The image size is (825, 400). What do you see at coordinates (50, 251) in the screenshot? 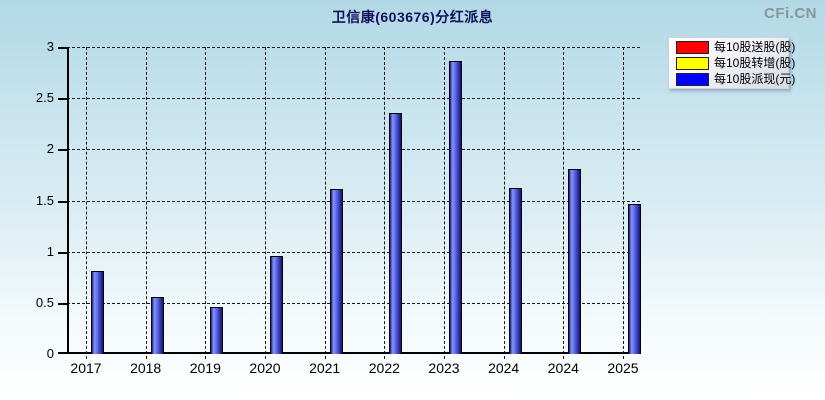
I see `y-tick-label: 1` at bounding box center [50, 251].